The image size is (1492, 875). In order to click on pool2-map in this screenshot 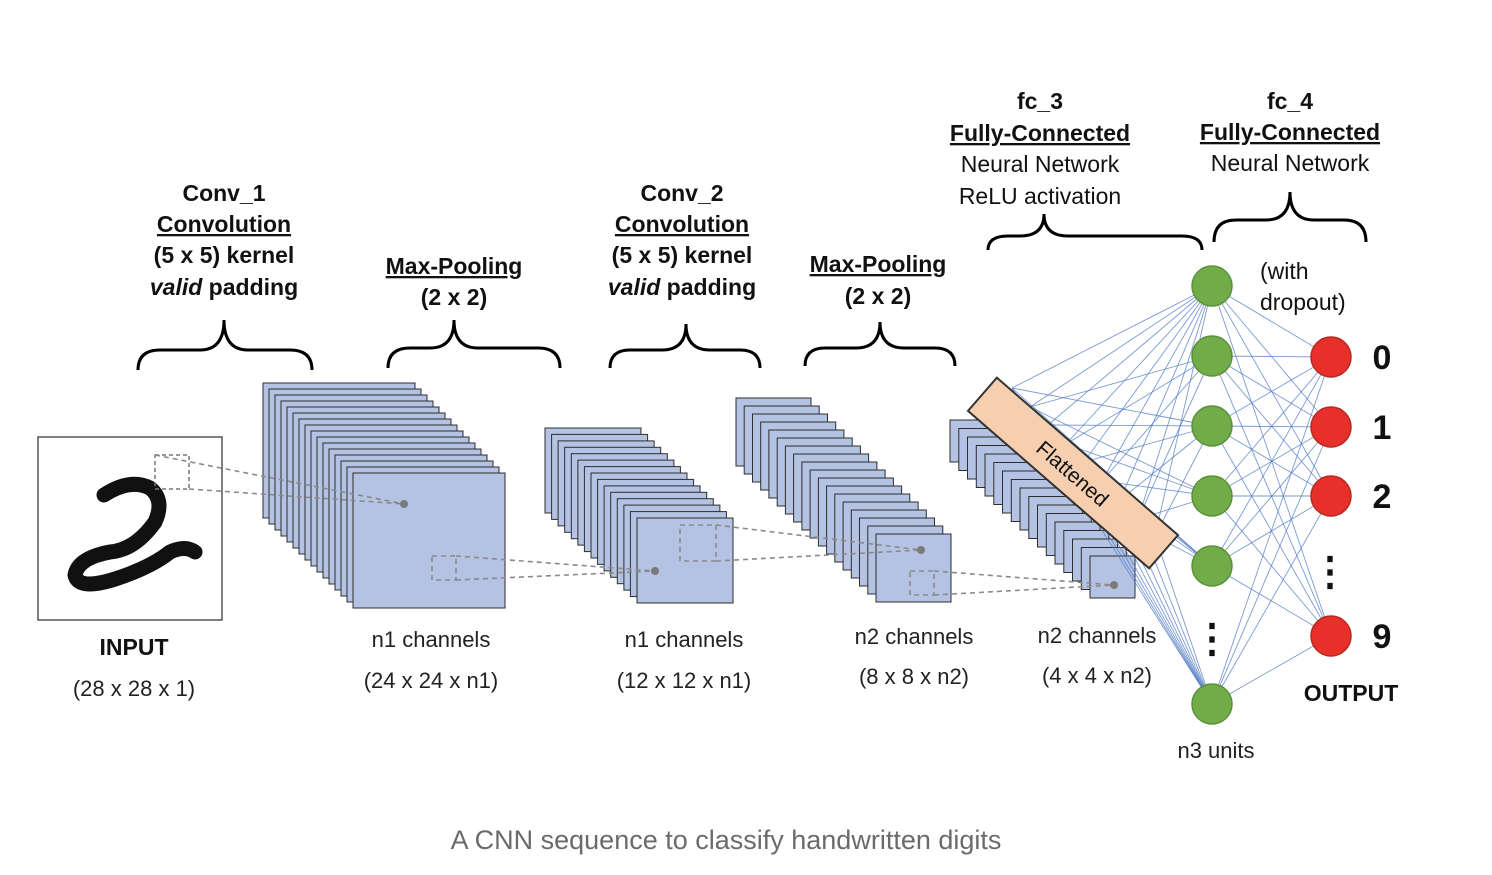, I will do `click(1112, 577)`.